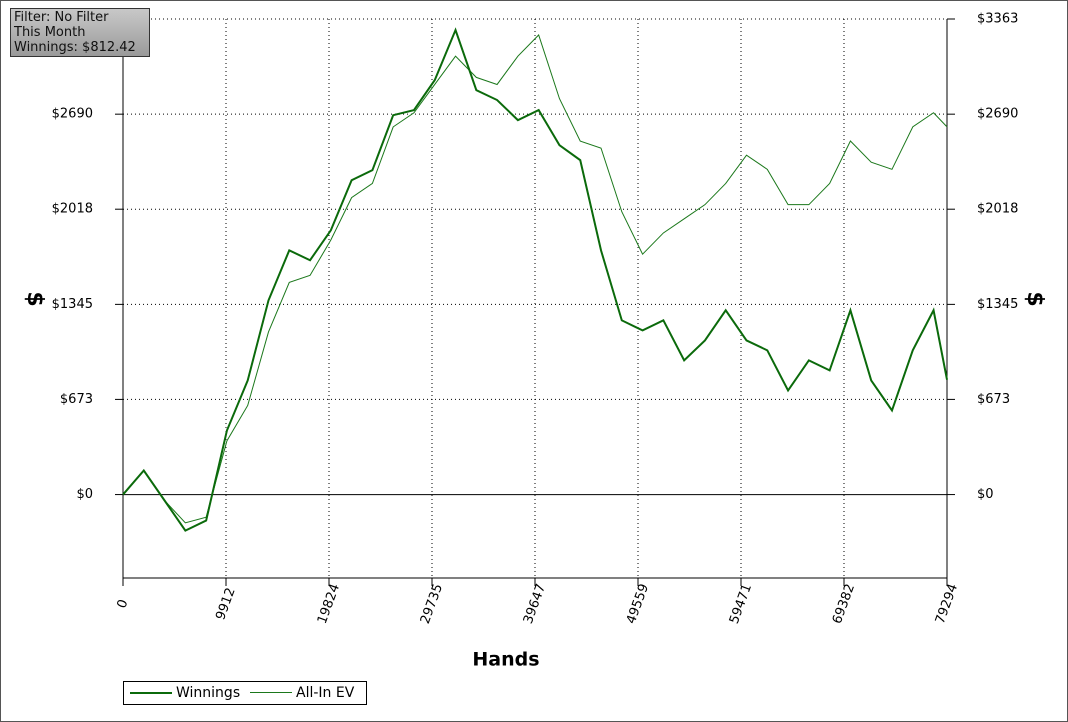 This screenshot has width=1068, height=722. Describe the element at coordinates (947, 604) in the screenshot. I see `x-tick-label: 79294` at that location.